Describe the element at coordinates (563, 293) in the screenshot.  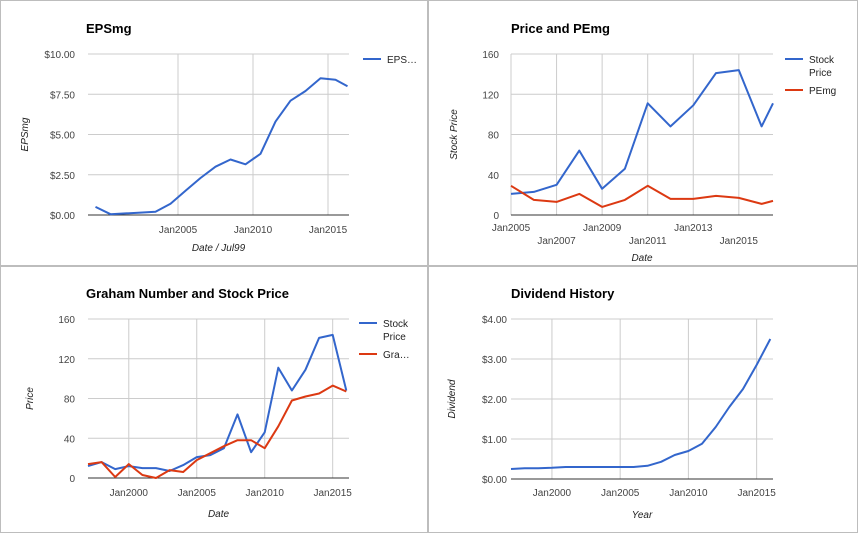
I see `chart-title: Dividend History` at that location.